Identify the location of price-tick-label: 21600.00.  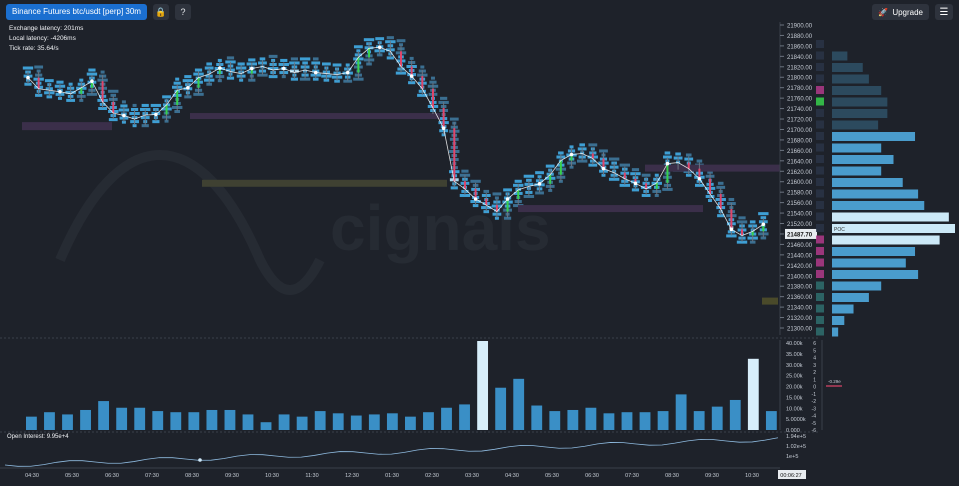
(800, 183).